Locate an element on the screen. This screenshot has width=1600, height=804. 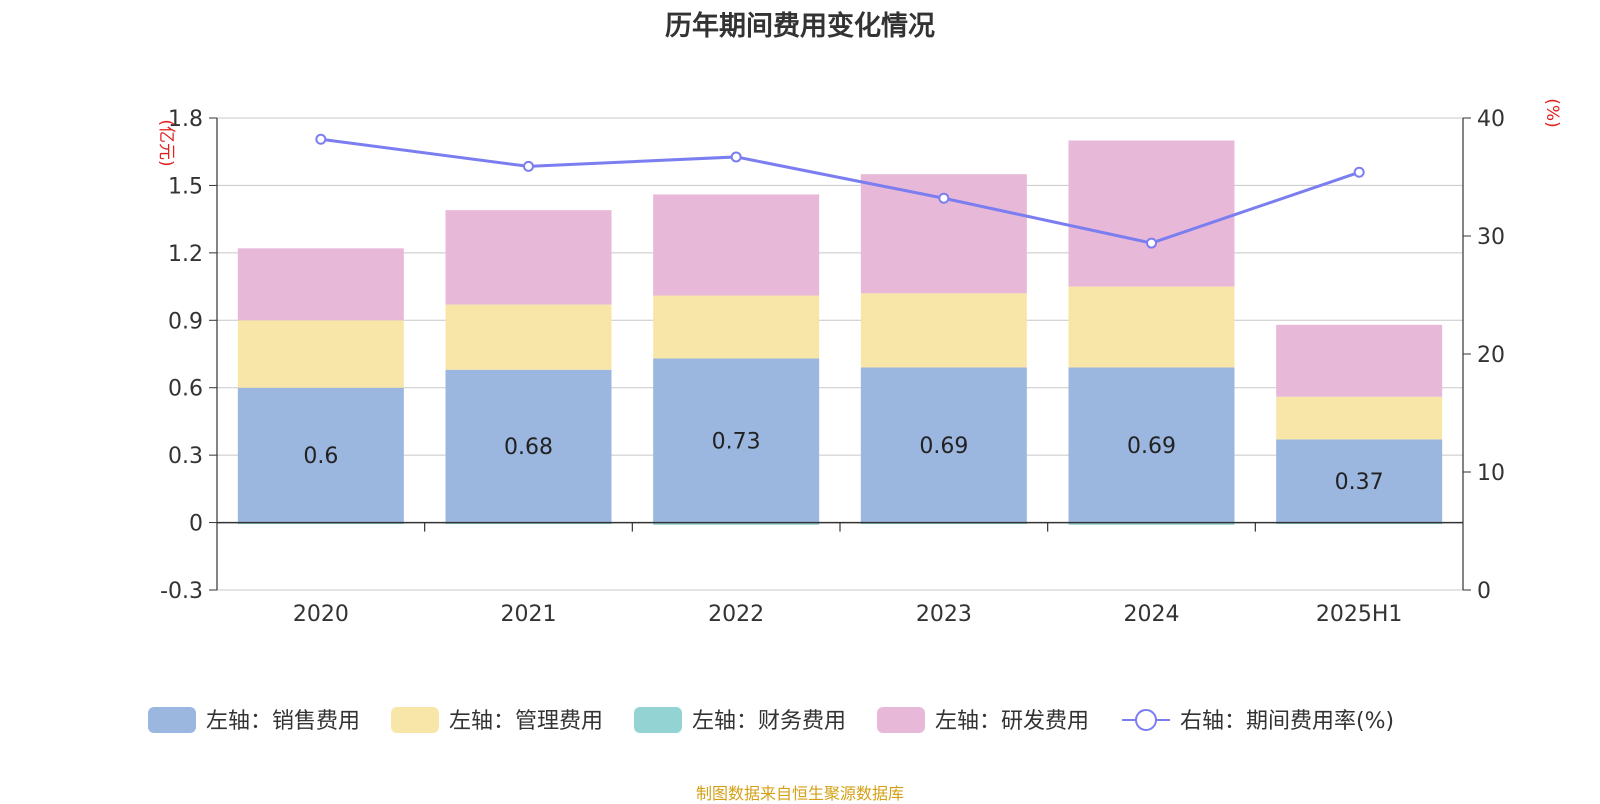
left-axis-tick-label: 1.5 is located at coordinates (185, 186).